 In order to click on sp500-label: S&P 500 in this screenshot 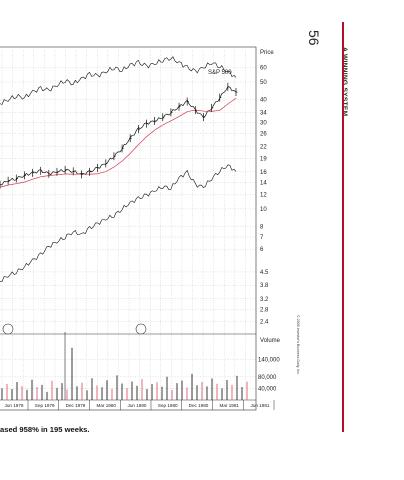, I will do `click(220, 73)`.